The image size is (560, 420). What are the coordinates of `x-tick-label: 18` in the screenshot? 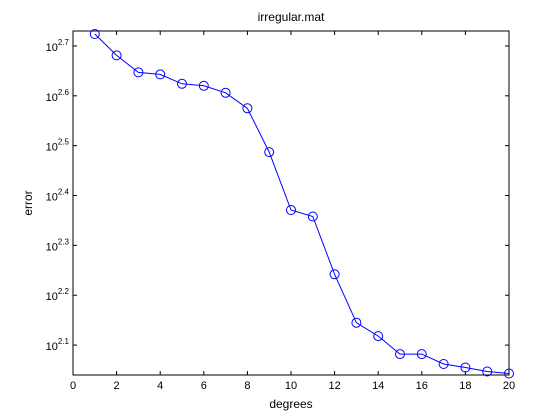 It's located at (465, 386).